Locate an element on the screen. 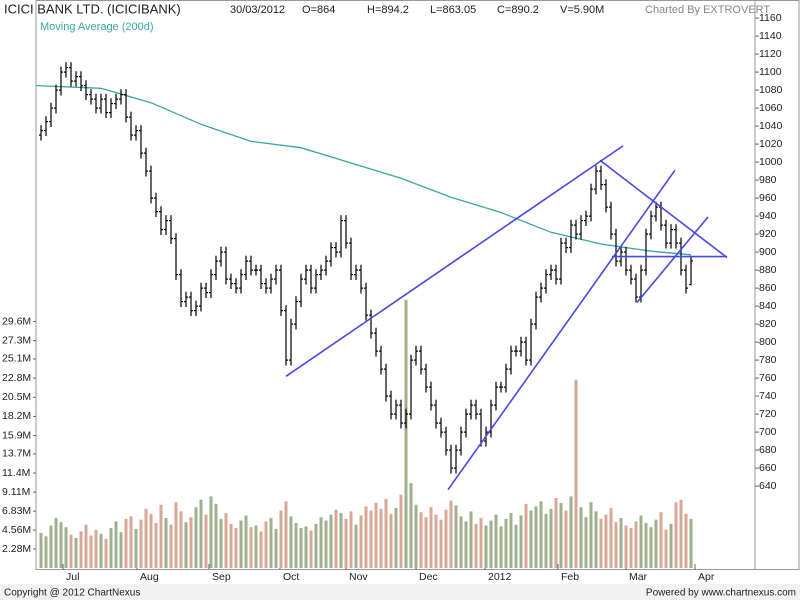 This screenshot has width=800, height=605. credit: Charted By EXTROVERT is located at coordinates (707, 10).